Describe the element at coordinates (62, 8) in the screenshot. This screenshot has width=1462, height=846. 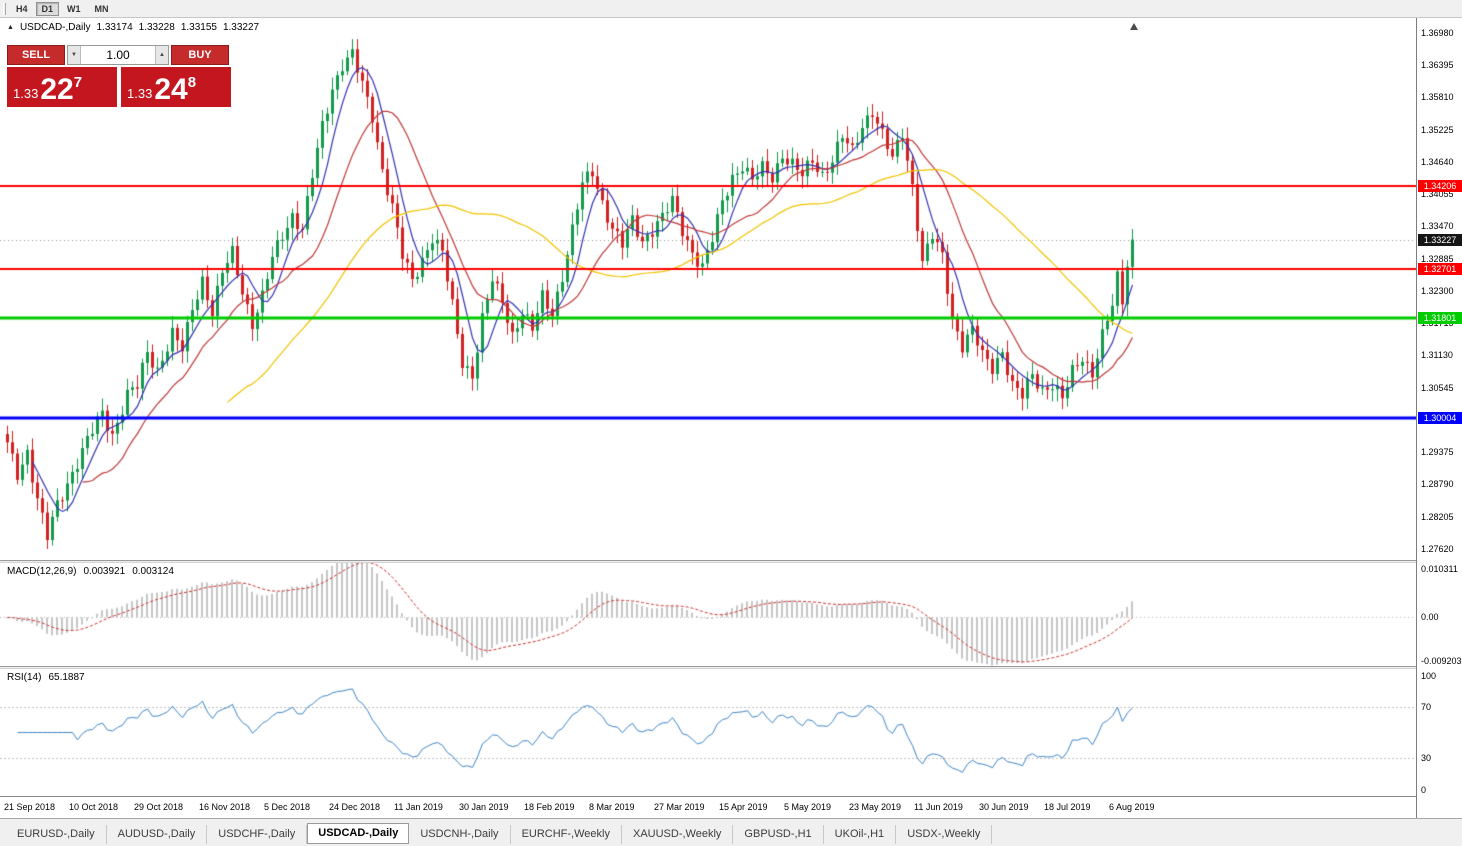
I see `timeframe-buttons: H4 D1 W1 MN` at that location.